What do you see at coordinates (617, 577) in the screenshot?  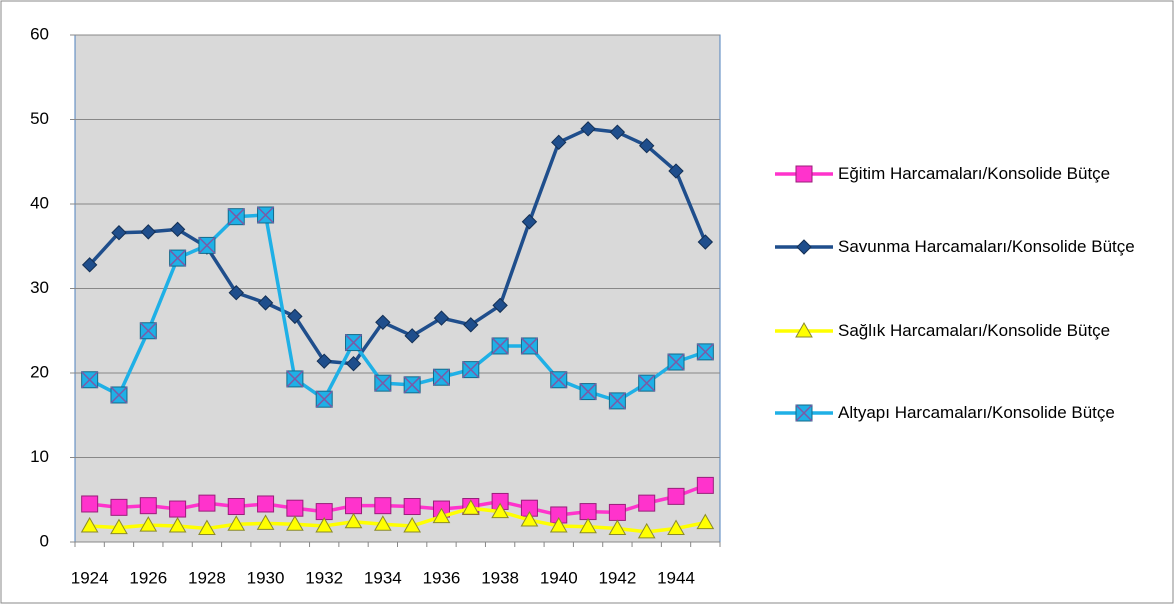 I see `x-tick-label: 1942` at bounding box center [617, 577].